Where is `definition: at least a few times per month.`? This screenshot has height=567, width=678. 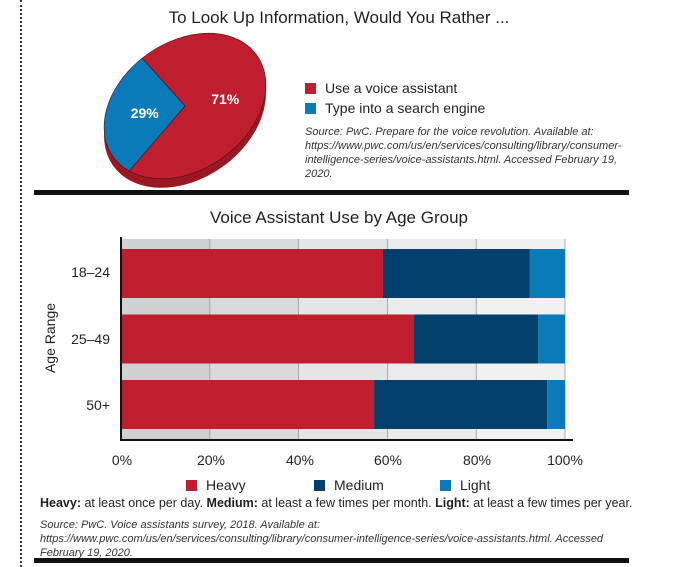 definition: at least a few times per month. is located at coordinates (346, 503).